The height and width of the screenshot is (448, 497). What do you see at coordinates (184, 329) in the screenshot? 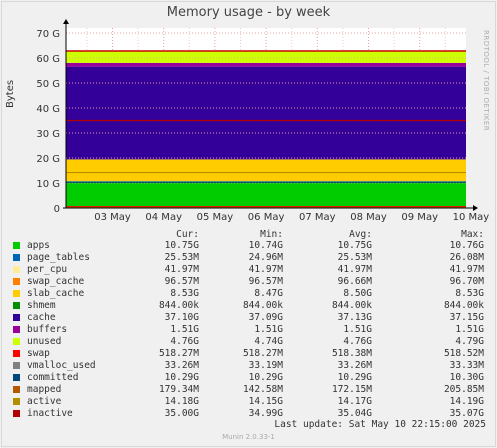
I see `legend-value-cur: 1.51G` at bounding box center [184, 329].